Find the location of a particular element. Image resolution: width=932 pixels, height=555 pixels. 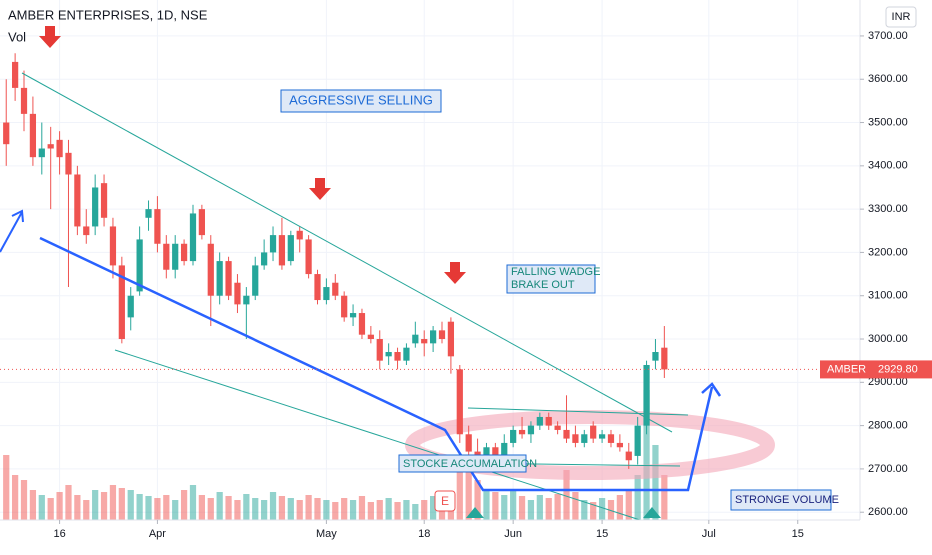

annotation: STOCKE ACCUMALATION is located at coordinates (470, 464).